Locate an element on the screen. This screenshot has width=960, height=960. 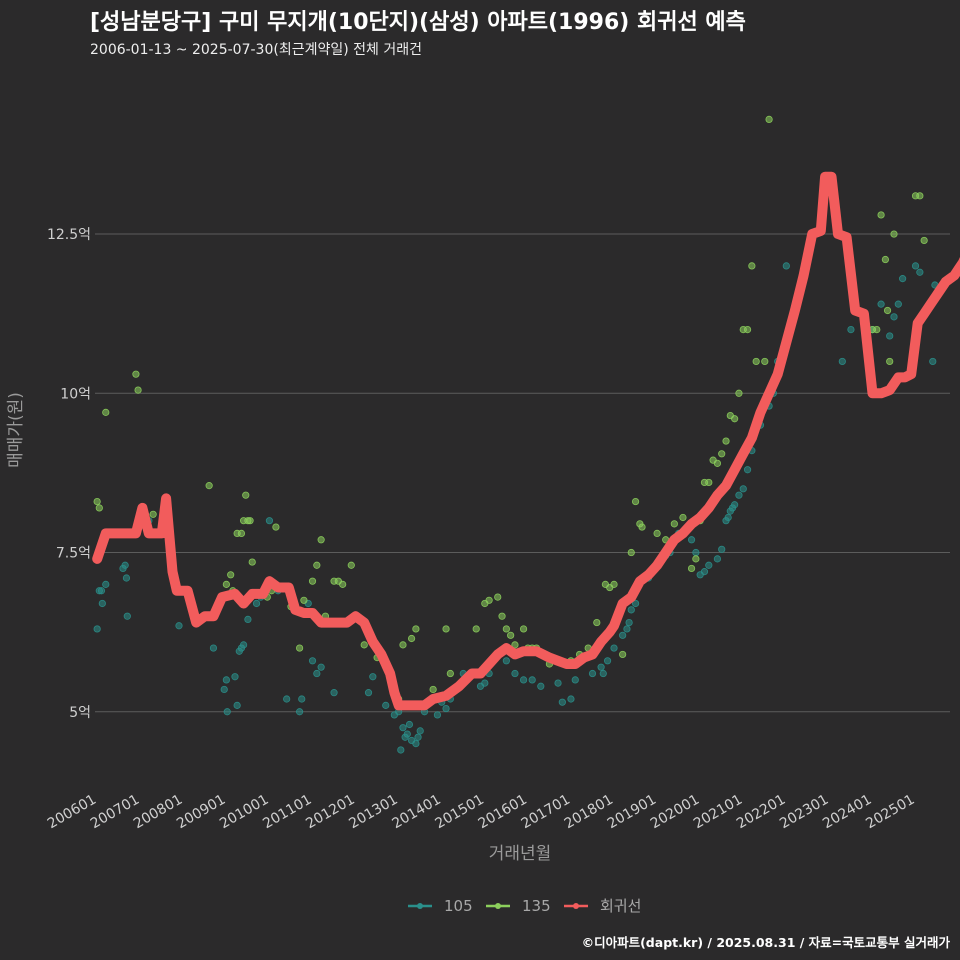
x-tick-label: 202301 is located at coordinates (804, 812).